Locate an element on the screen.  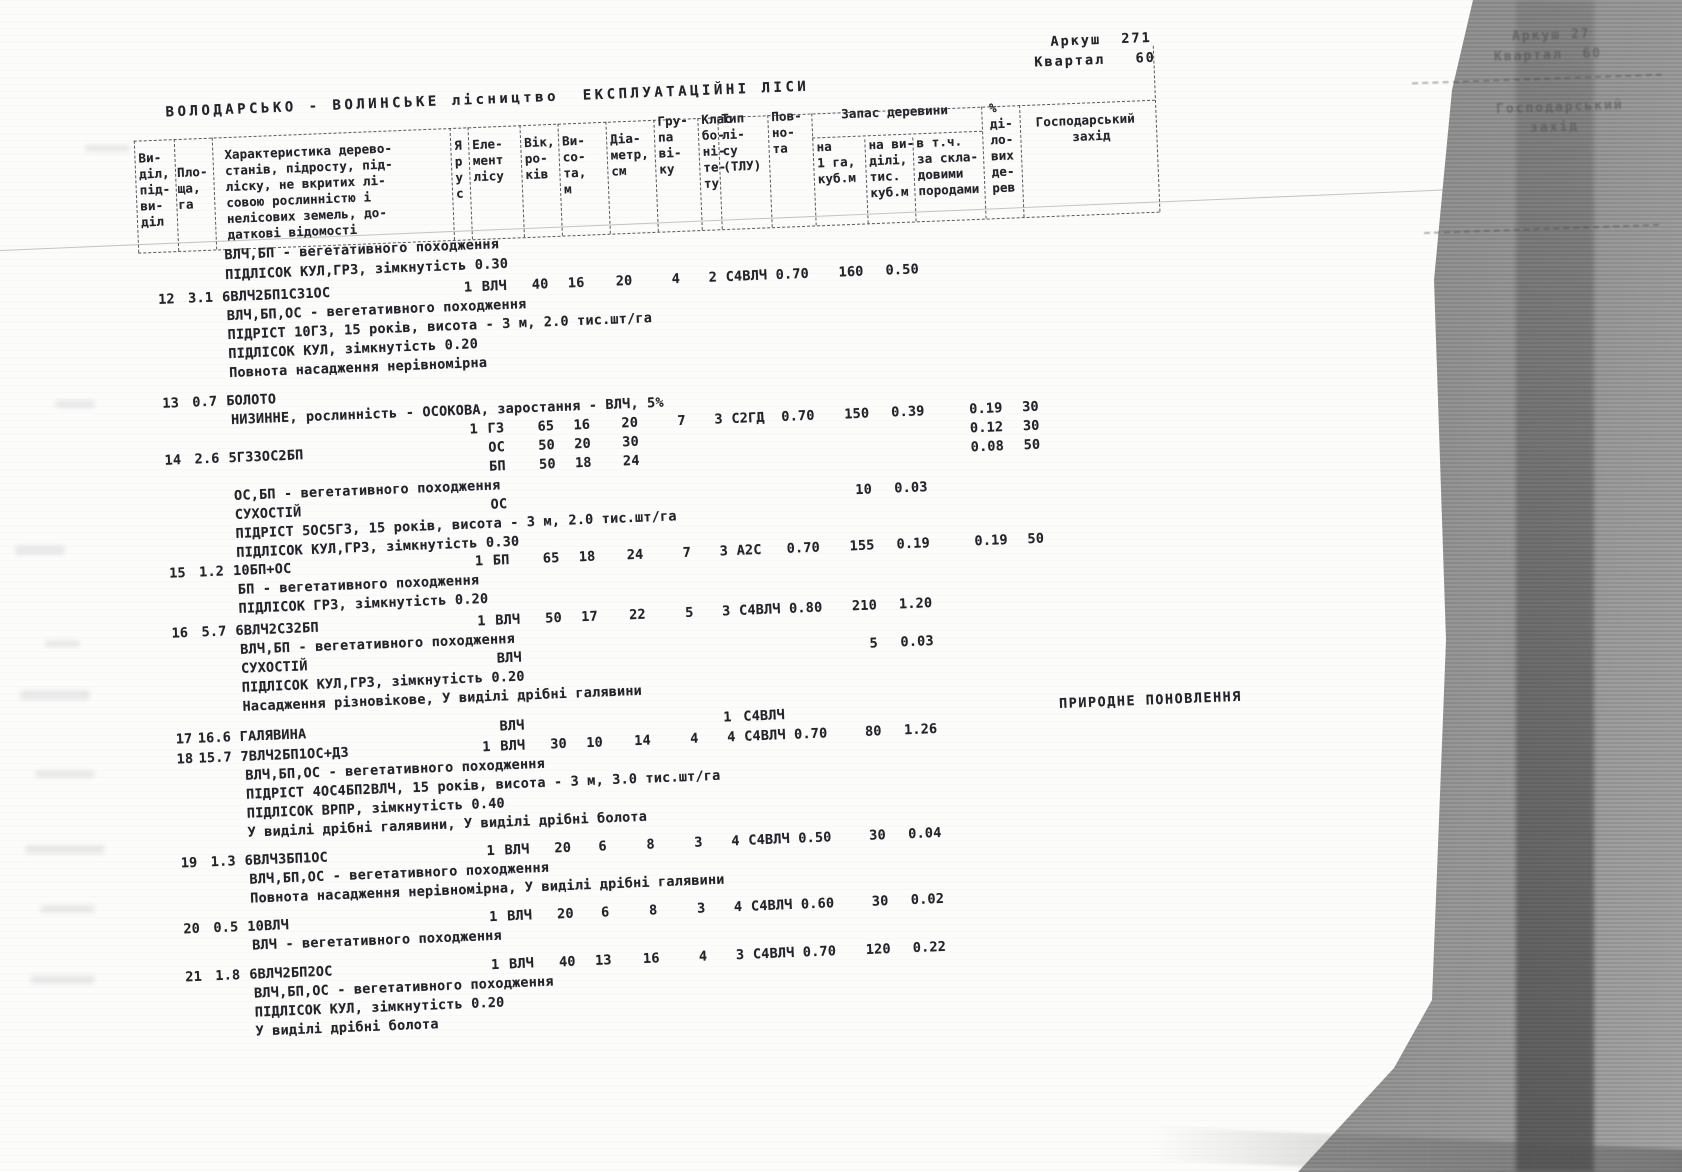
text-segment: 1.26 is located at coordinates (920, 729).